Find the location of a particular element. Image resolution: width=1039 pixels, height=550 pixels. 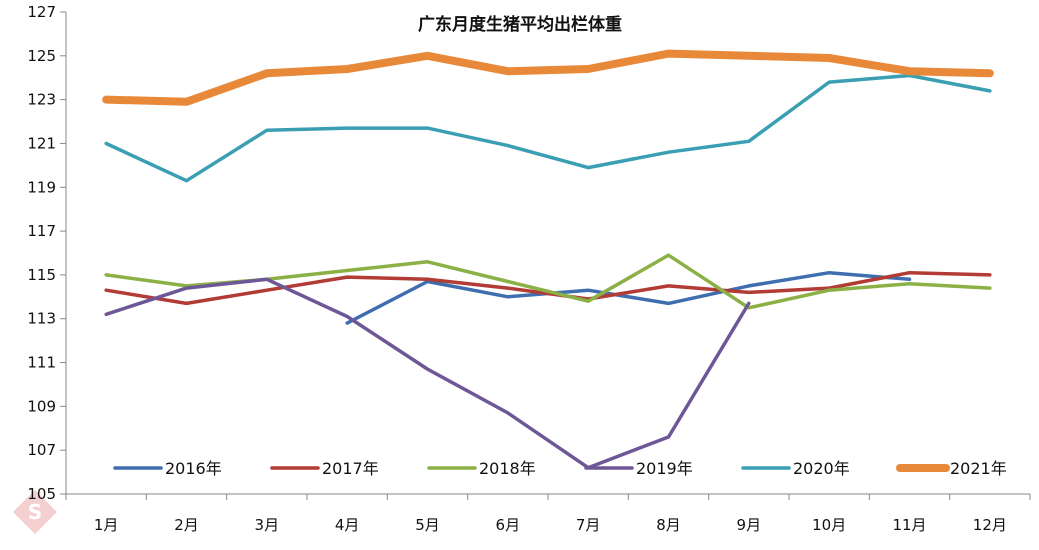

legend-label: 2021年 is located at coordinates (978, 468).